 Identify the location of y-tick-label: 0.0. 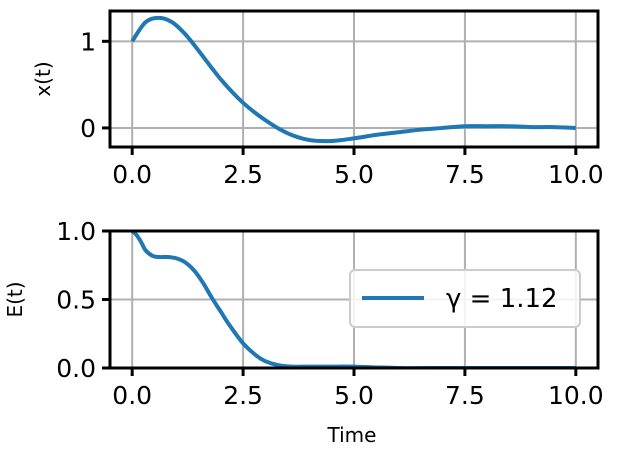
(76, 368).